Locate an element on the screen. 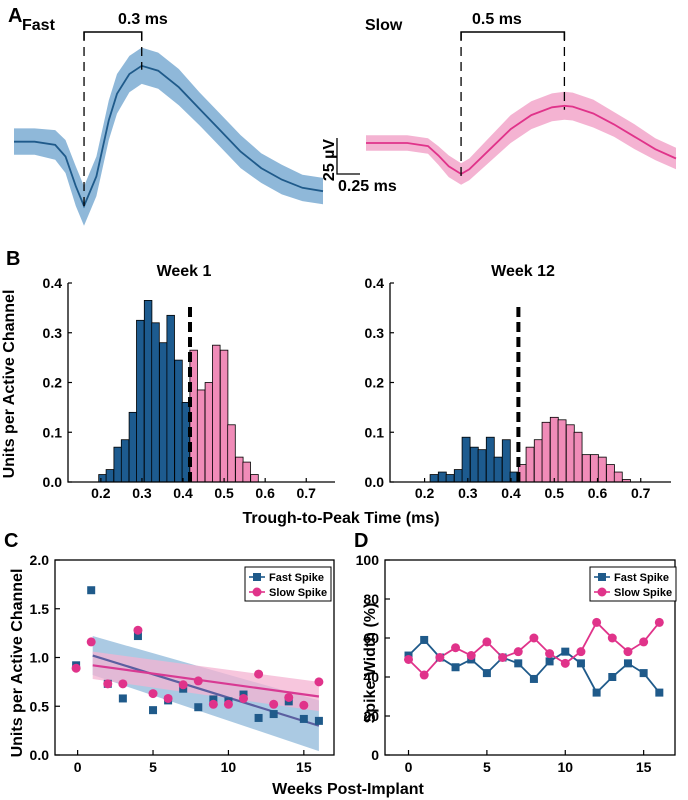 The height and width of the screenshot is (800, 688). slow-legend-label: Slow Spike is located at coordinates (298, 593).